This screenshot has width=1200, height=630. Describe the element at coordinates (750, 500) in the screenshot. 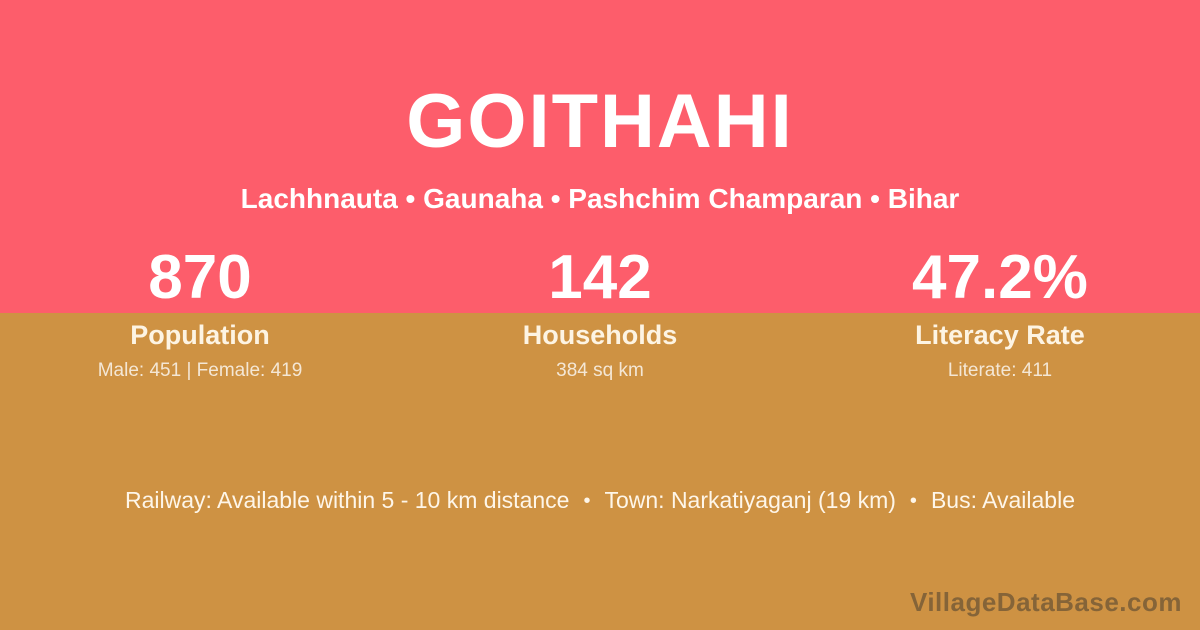

I see `town-info: Town: Narkatiyaganj (19 km)` at that location.